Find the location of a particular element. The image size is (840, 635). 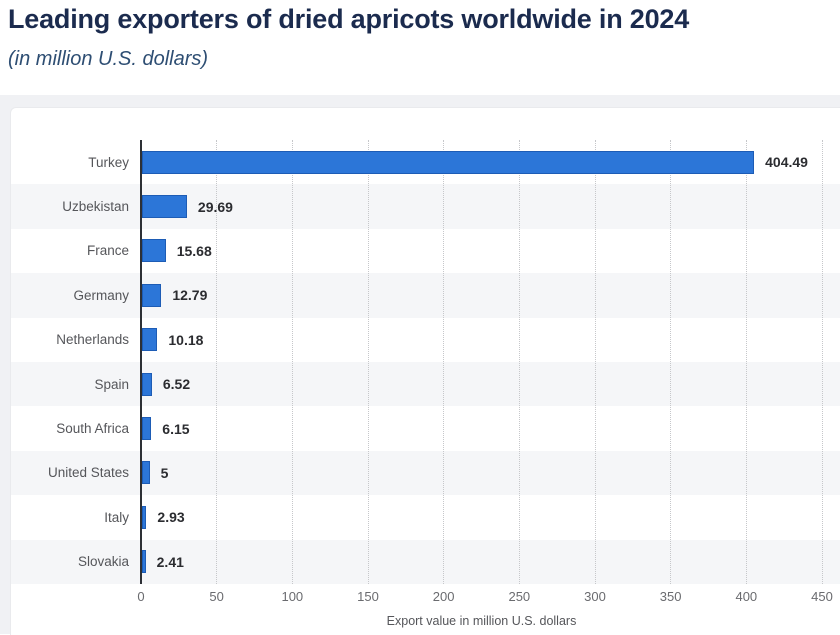

category-label-uzbekistan: Uzbekistan is located at coordinates (95, 207).